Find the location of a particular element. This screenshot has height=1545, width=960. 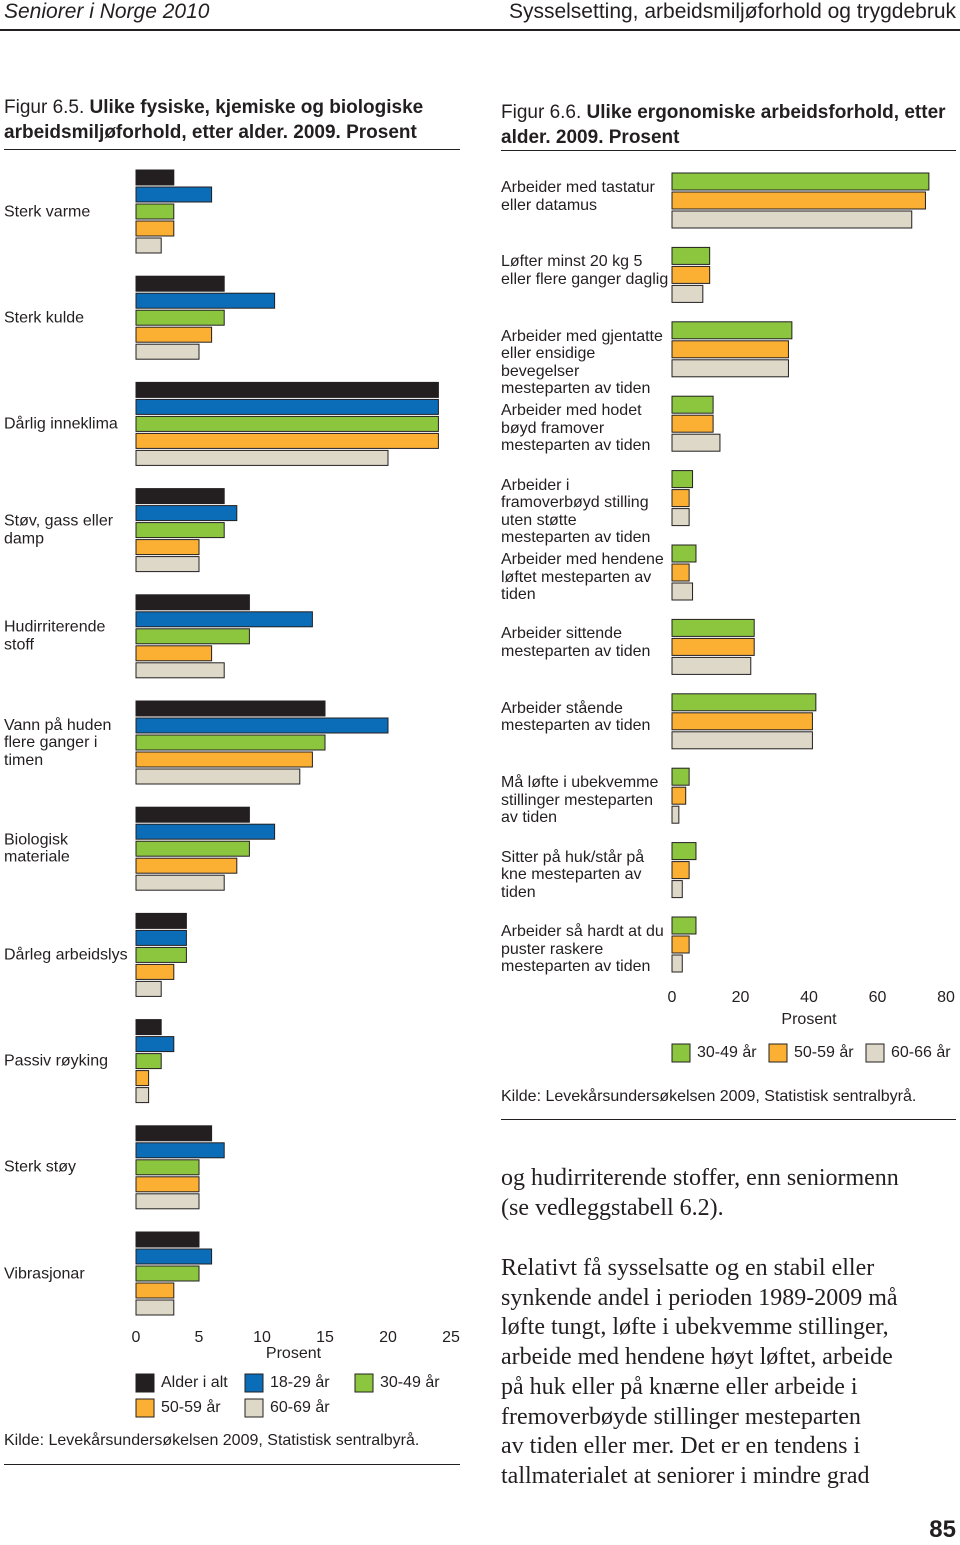

figure-label: Figur 6.5. is located at coordinates (44, 107).